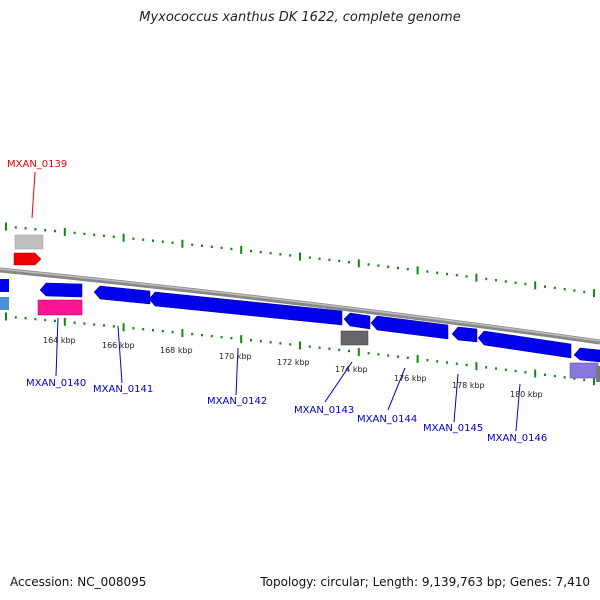  What do you see at coordinates (37, 164) in the screenshot?
I see `gene-label-mxan-0139: MXAN_0139` at bounding box center [37, 164].